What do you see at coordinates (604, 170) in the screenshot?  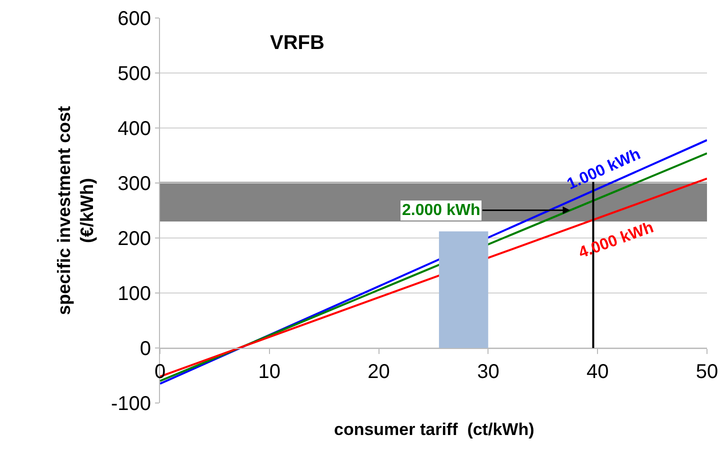 I see `text: 1.000 kWh` at bounding box center [604, 170].